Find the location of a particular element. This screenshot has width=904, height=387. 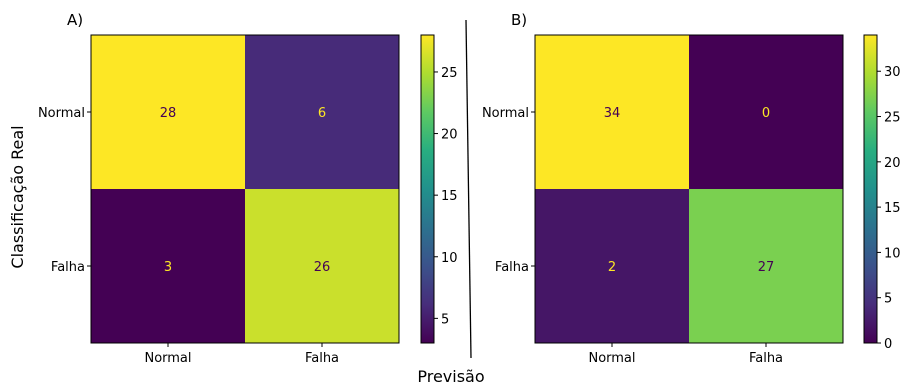

cell-value-label: 27 is located at coordinates (766, 267).